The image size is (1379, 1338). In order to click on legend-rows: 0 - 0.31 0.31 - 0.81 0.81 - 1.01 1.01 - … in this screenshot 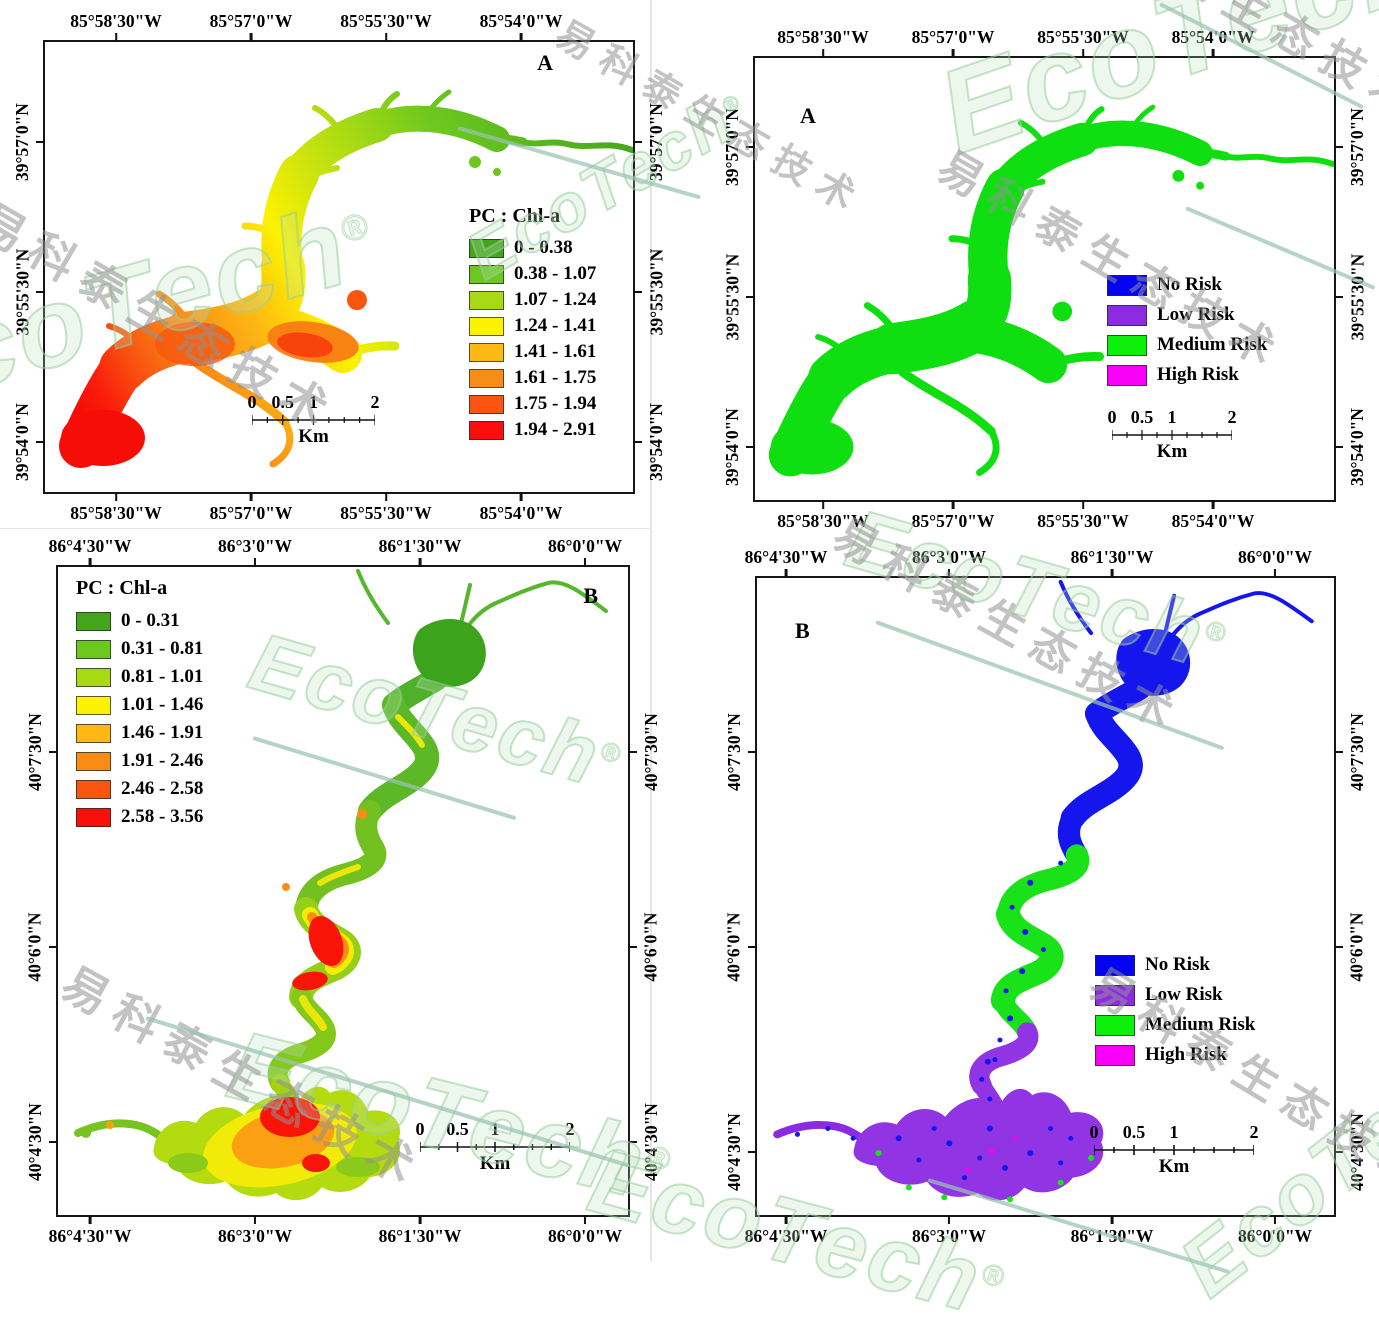, I will do `click(139, 719)`.